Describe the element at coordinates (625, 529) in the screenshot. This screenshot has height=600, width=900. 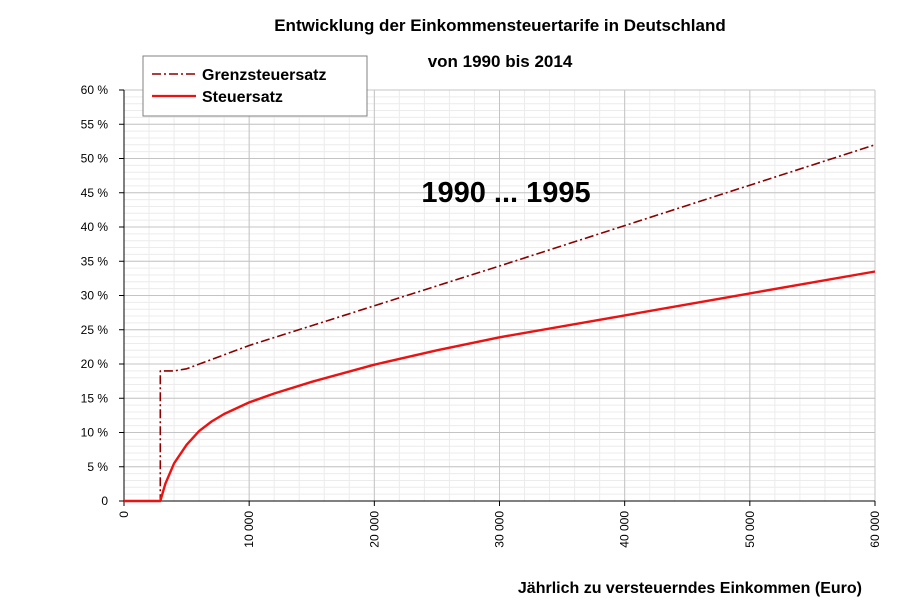
I see `x-tick-label: 40 000` at that location.